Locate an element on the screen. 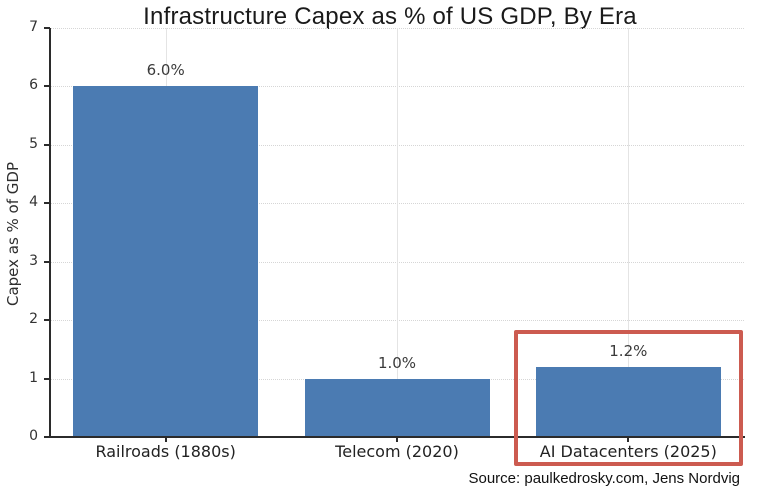 The height and width of the screenshot is (494, 780). y-tick-label: 7 is located at coordinates (33, 27).